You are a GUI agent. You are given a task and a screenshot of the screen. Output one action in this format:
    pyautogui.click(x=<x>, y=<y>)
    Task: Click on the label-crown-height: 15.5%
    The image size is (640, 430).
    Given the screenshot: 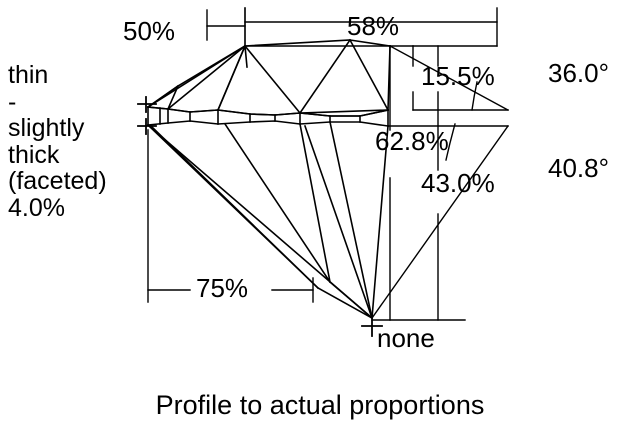 What is the action you would take?
    pyautogui.click(x=458, y=76)
    